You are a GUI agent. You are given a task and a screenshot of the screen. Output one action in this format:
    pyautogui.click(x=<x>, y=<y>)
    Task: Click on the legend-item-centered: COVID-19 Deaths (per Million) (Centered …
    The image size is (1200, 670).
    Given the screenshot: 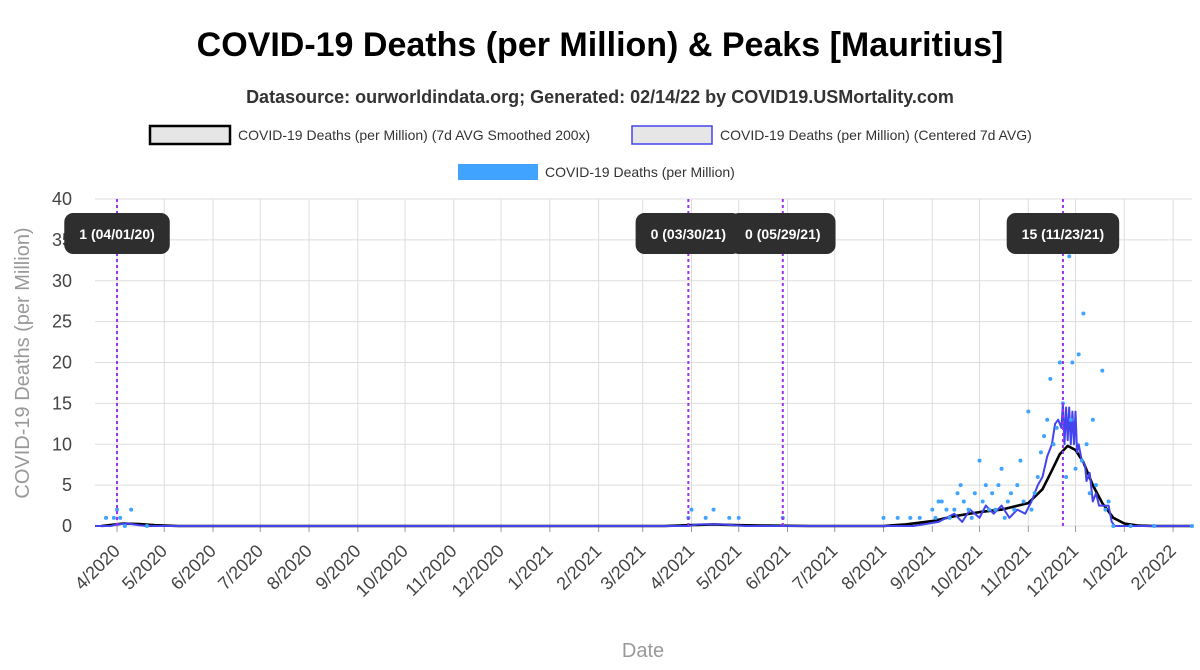 What is the action you would take?
    pyautogui.click(x=831, y=135)
    